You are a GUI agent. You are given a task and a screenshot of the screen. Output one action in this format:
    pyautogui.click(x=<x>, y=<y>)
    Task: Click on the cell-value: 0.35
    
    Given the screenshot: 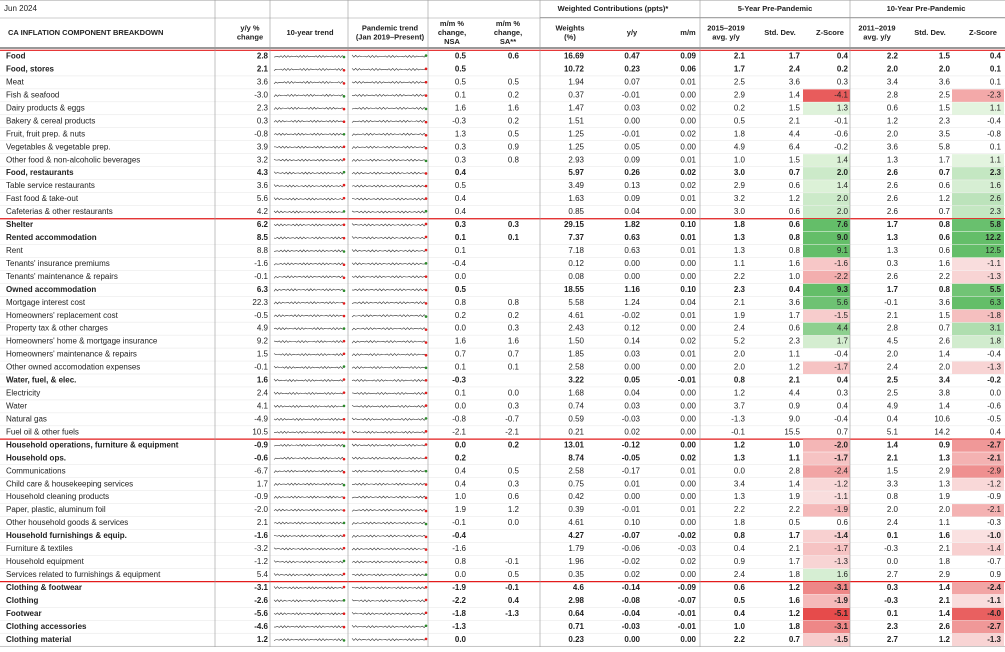 What is the action you would take?
    pyautogui.click(x=576, y=574)
    